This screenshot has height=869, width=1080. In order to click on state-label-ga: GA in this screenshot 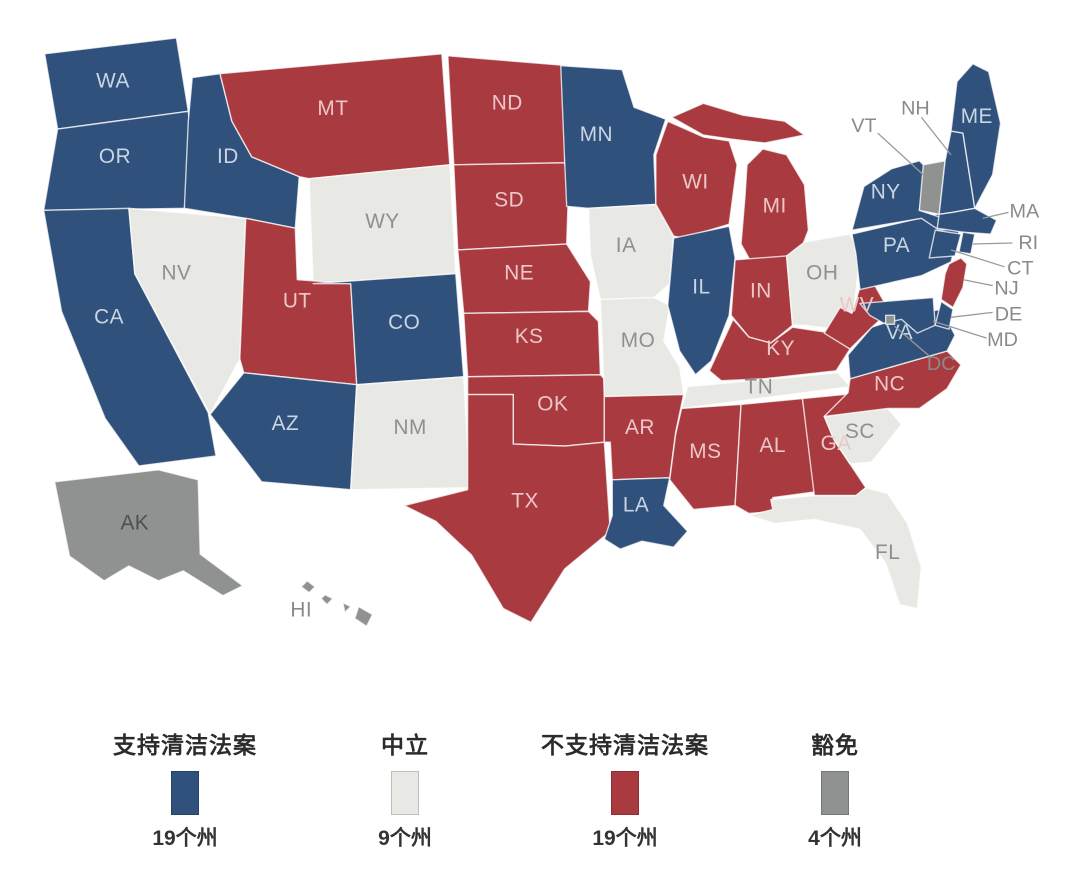, I will do `click(836, 443)`.